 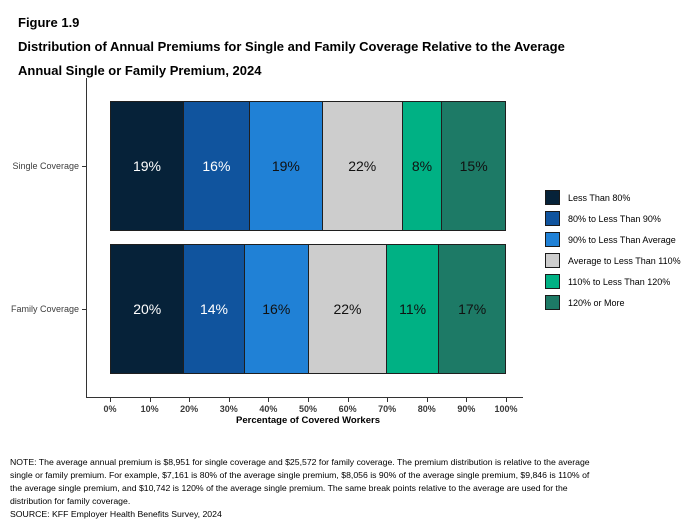 I want to click on legend-item: 80% to Less Than 90%, so click(x=613, y=218).